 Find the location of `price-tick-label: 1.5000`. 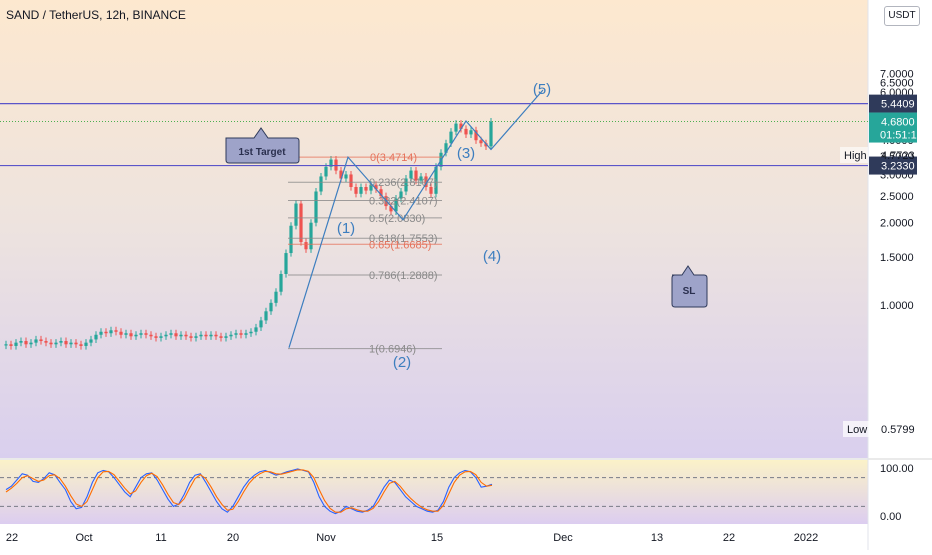

price-tick-label: 1.5000 is located at coordinates (897, 258).